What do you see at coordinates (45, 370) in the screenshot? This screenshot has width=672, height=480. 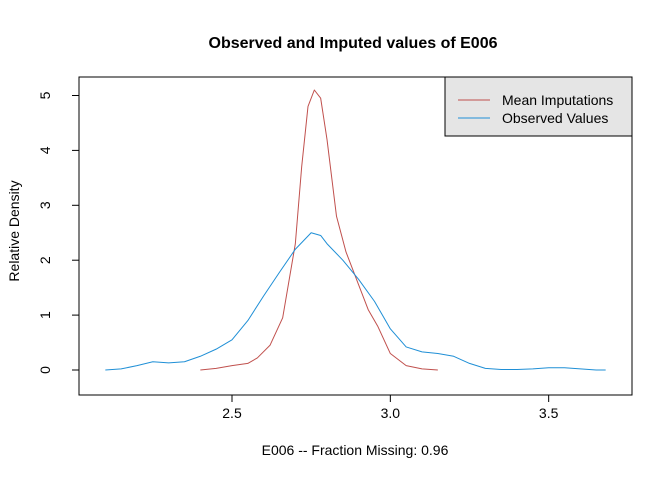 I see `y-tick-label: 0` at bounding box center [45, 370].